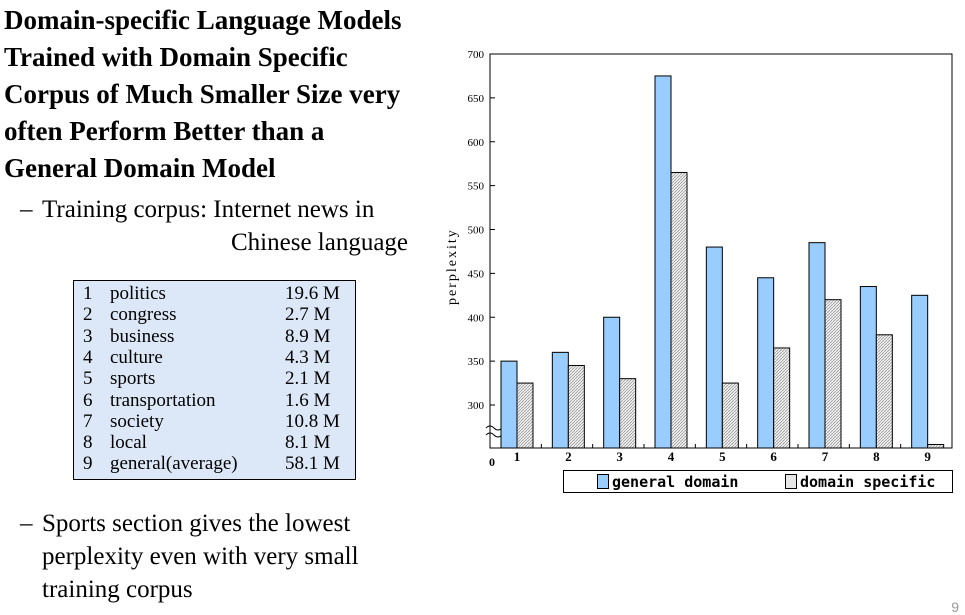  I want to click on x-tick-label: 3, so click(619, 456).